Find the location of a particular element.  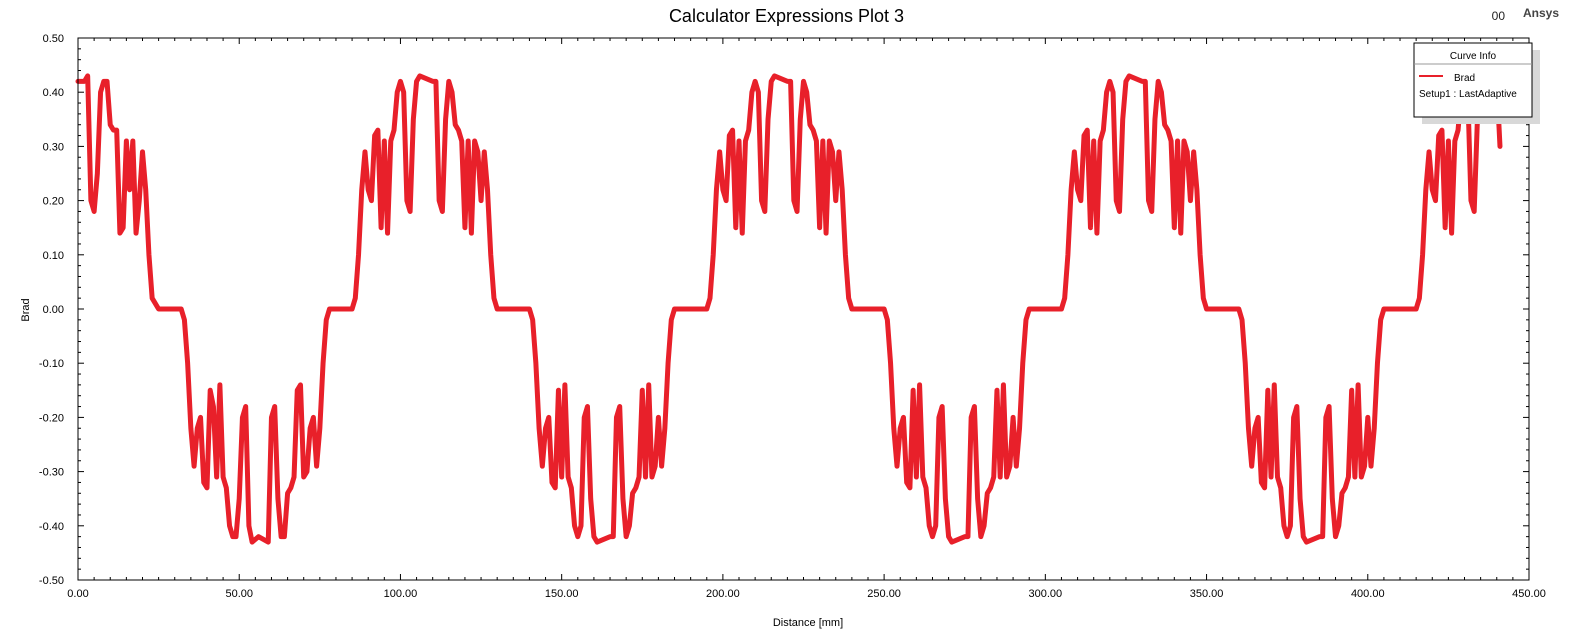

legend-title: Curve Info is located at coordinates (1473, 56).